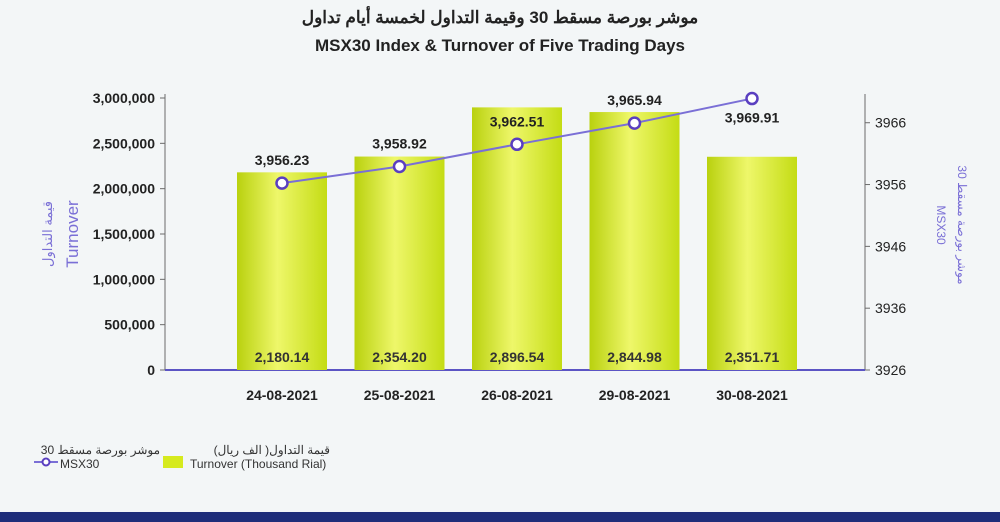  Describe the element at coordinates (151, 370) in the screenshot. I see `y-left-tick-label: 0` at that location.